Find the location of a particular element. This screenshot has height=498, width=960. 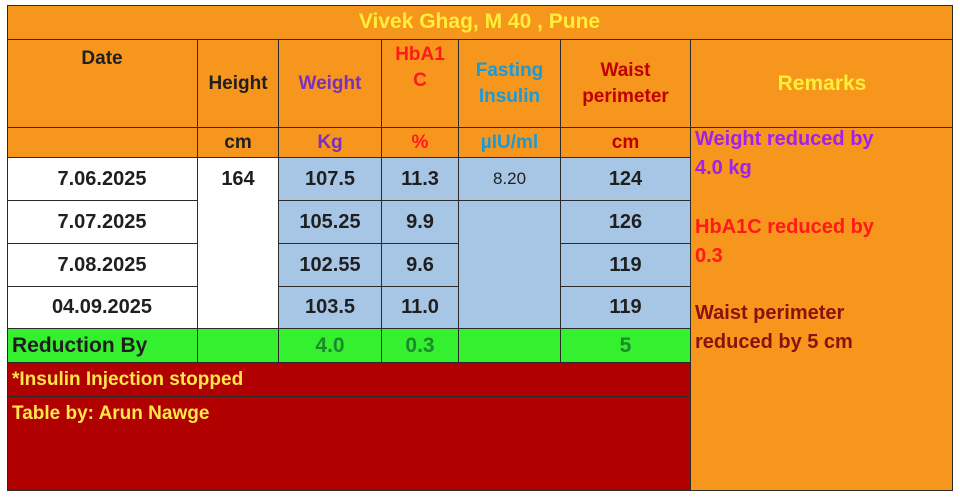

remark-hba1c: HbA1C reduced by 0.3 is located at coordinates (784, 242).